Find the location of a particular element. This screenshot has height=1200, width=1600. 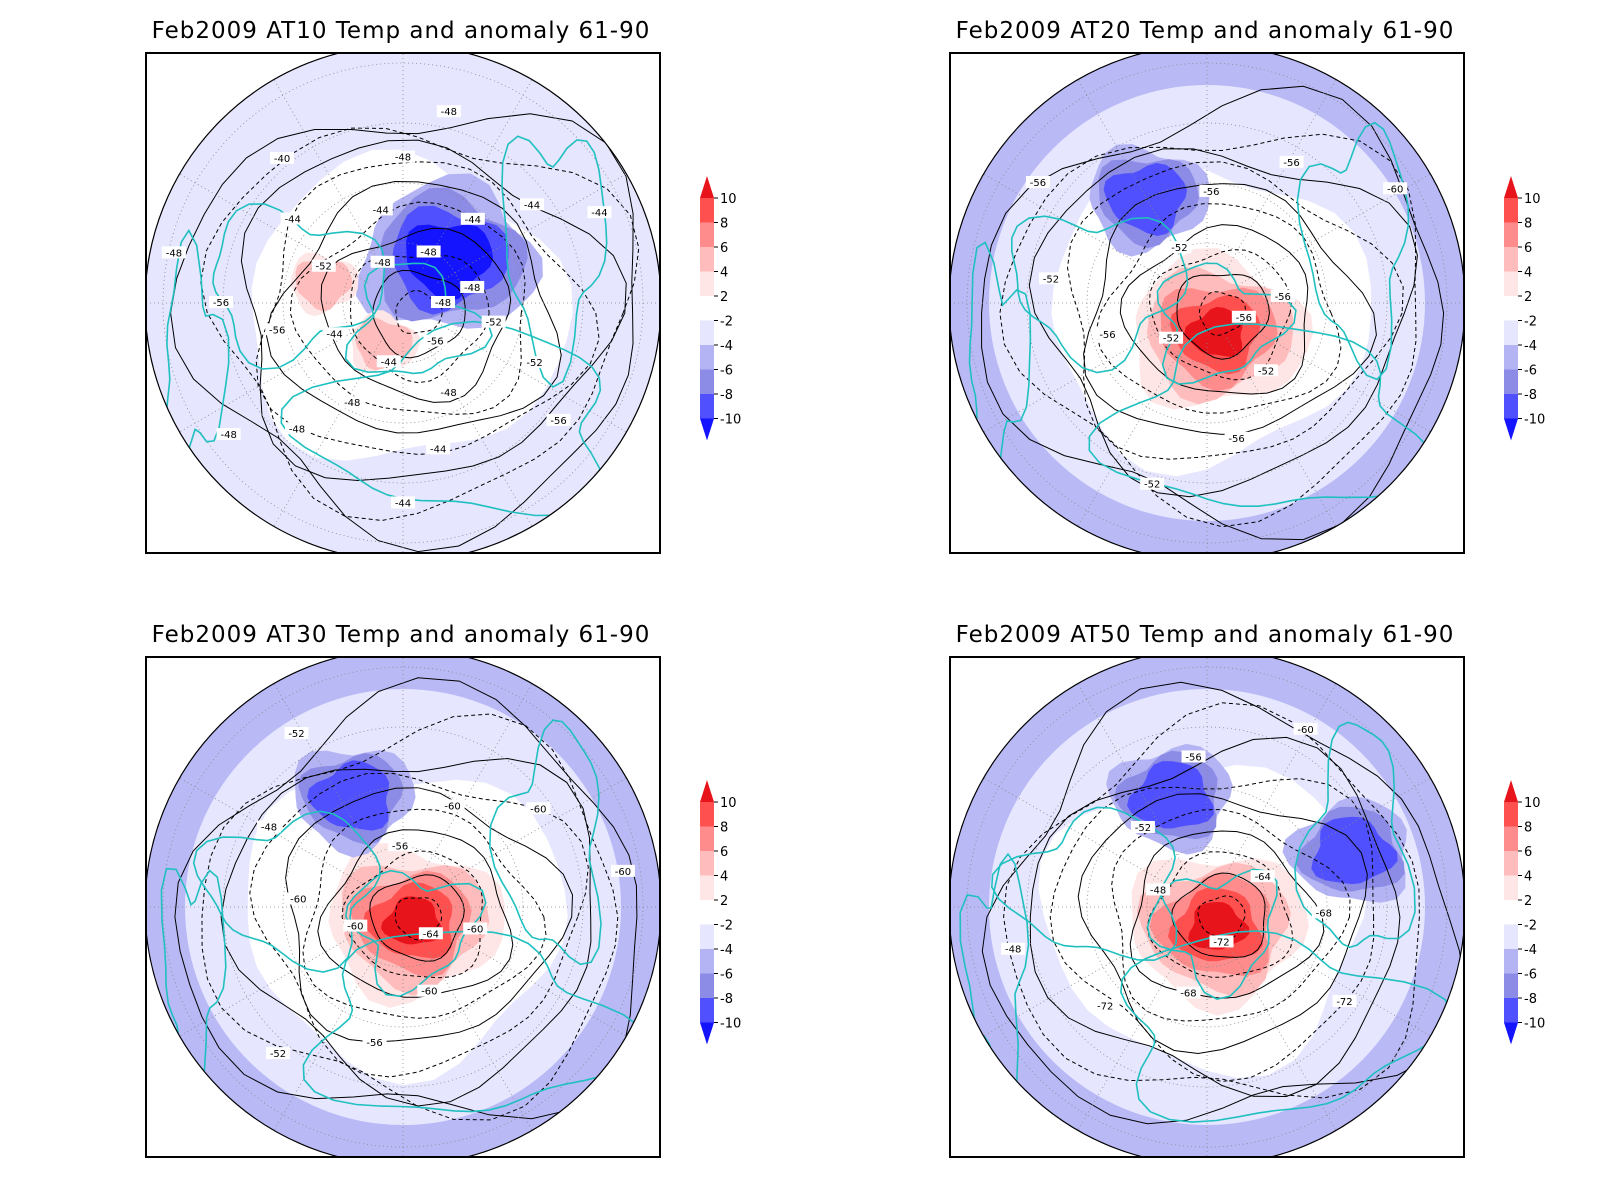

map-frame: -56 -52 -56 -52 -52 -56 -52 -56 -52 -56 -56 -60 -56 is located at coordinates (1207, 303).